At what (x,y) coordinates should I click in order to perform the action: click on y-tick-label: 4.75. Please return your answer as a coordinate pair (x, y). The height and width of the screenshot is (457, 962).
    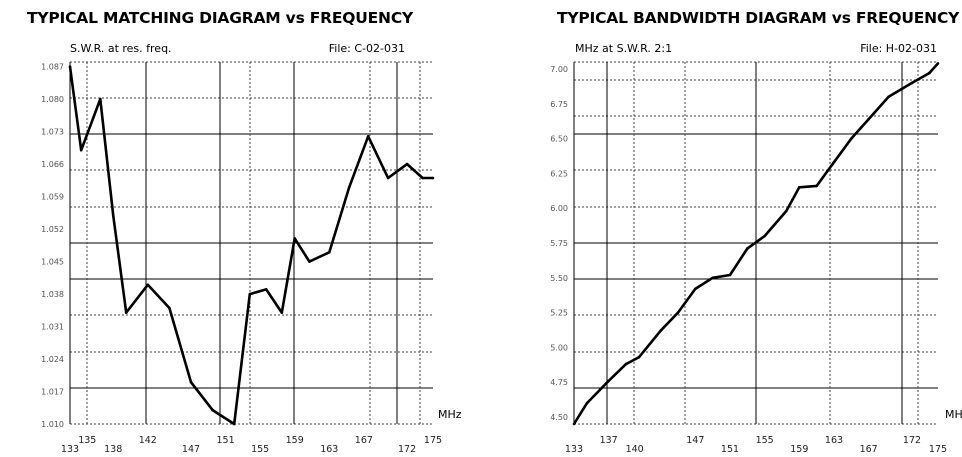
    Looking at the image, I should click on (559, 382).